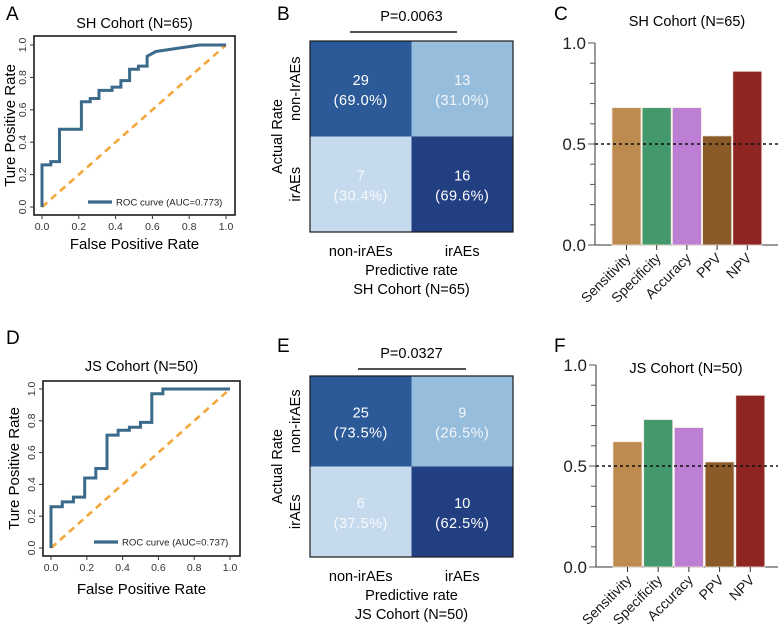  Describe the element at coordinates (296, 421) in the screenshot. I see `row-label: non-irAEs` at that location.